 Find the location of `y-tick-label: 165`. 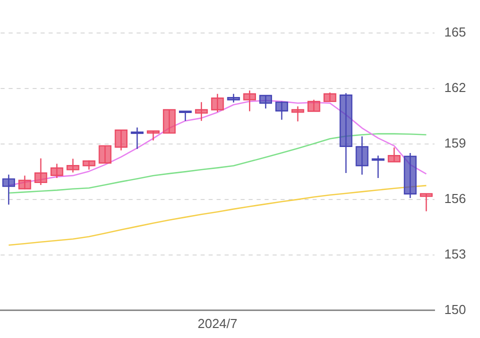

y-tick-label: 165 is located at coordinates (455, 32).